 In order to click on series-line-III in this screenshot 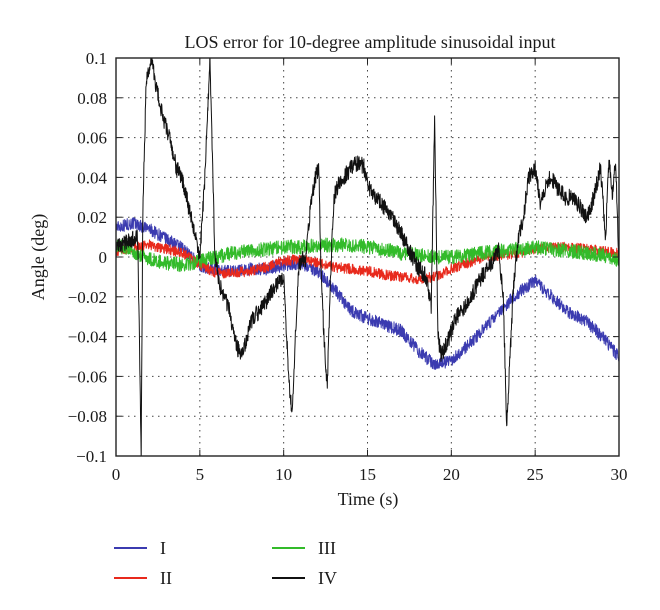, I will do `click(367, 255)`.